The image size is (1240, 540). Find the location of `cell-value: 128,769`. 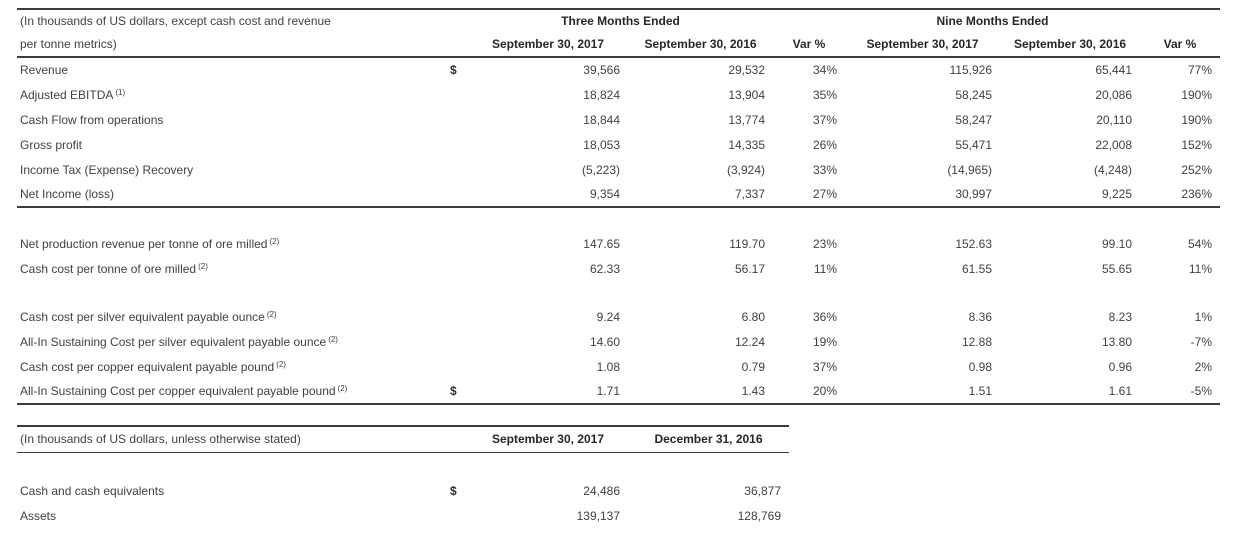

cell-value: 128,769 is located at coordinates (759, 516).